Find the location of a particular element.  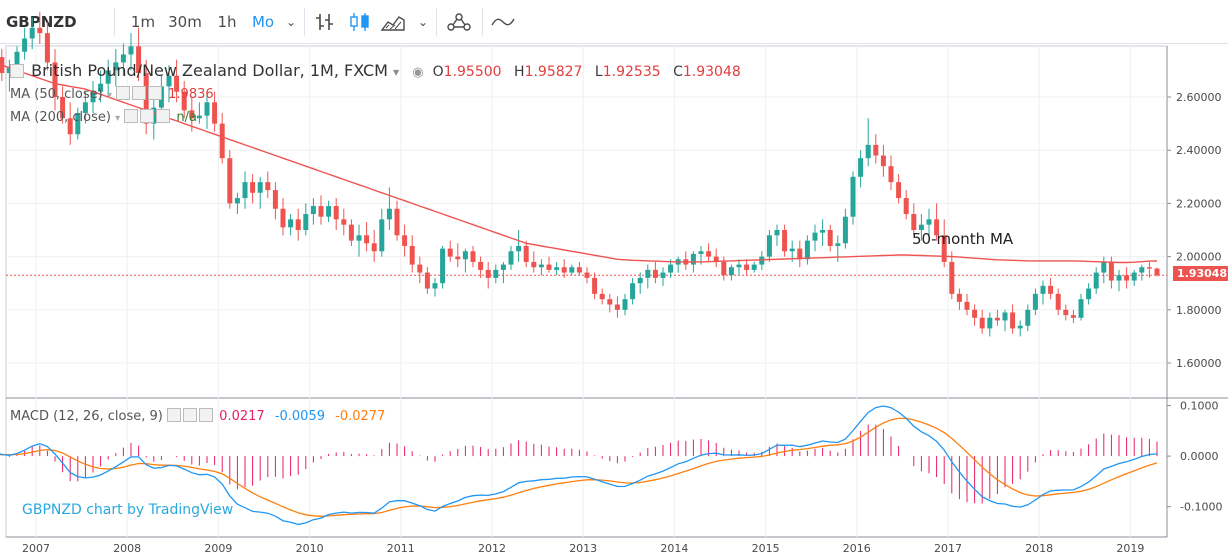

indicators-icon is located at coordinates (459, 22).